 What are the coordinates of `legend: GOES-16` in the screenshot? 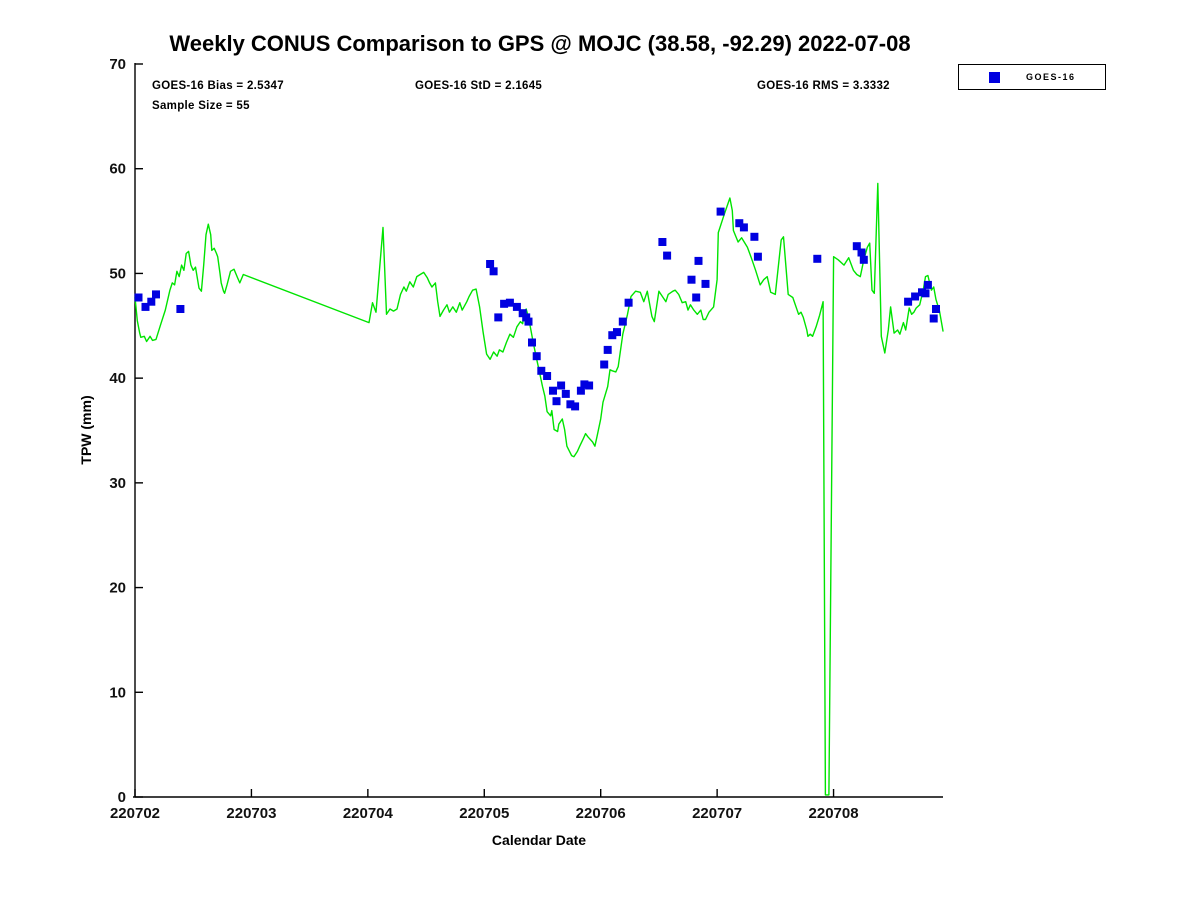 It's located at (1032, 77).